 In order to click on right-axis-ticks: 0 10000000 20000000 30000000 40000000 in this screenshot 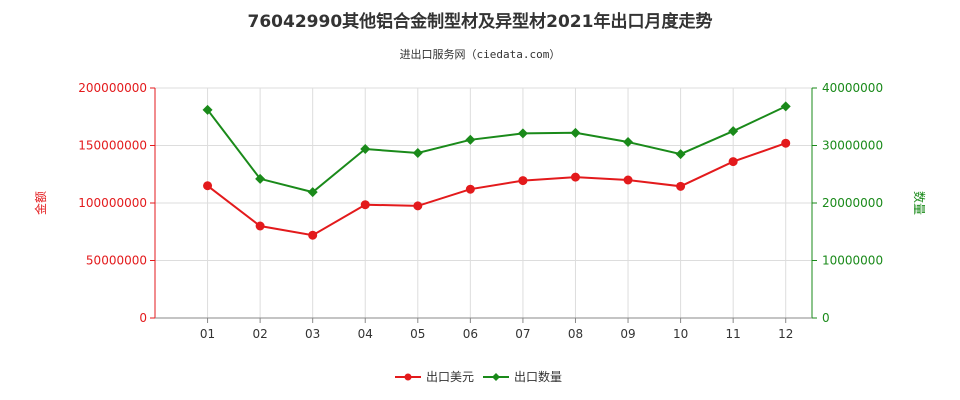, I will do `click(847, 203)`.